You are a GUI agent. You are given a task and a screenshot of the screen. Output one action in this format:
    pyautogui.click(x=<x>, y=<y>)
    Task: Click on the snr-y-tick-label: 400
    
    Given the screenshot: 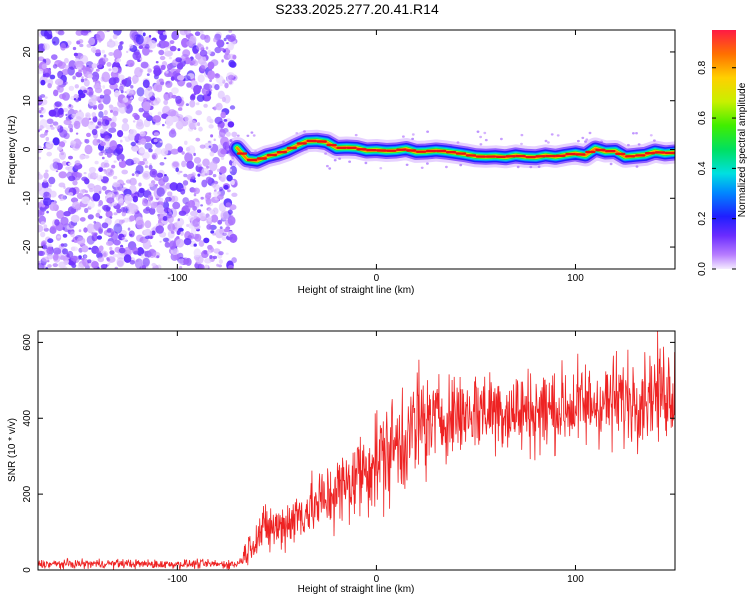 What is the action you would take?
    pyautogui.click(x=27, y=417)
    